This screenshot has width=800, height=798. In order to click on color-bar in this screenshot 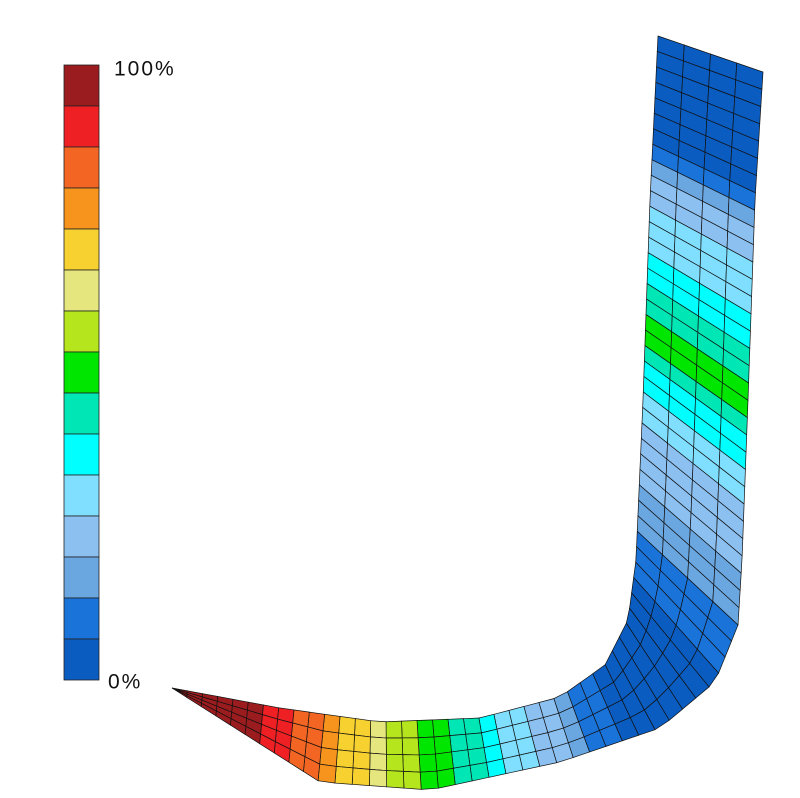, I will do `click(81, 372)`.